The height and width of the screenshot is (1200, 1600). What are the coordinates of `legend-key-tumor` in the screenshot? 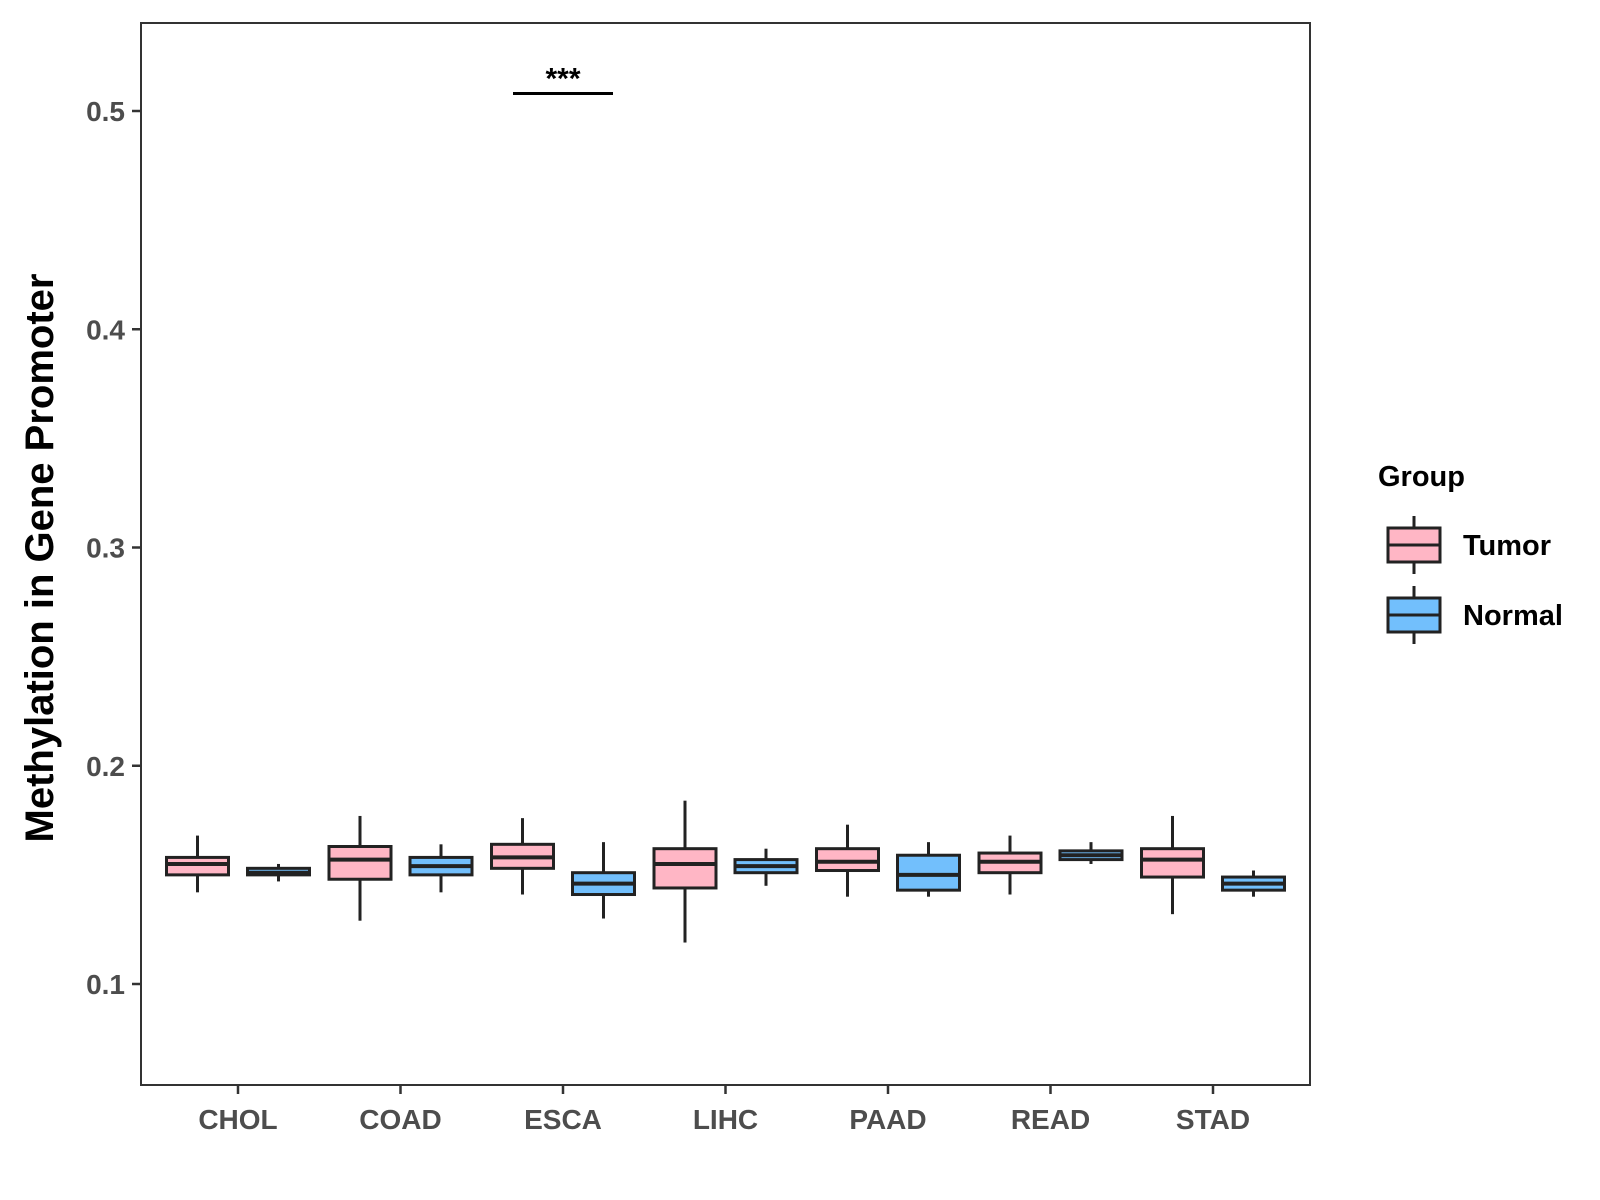 It's located at (1414, 545).